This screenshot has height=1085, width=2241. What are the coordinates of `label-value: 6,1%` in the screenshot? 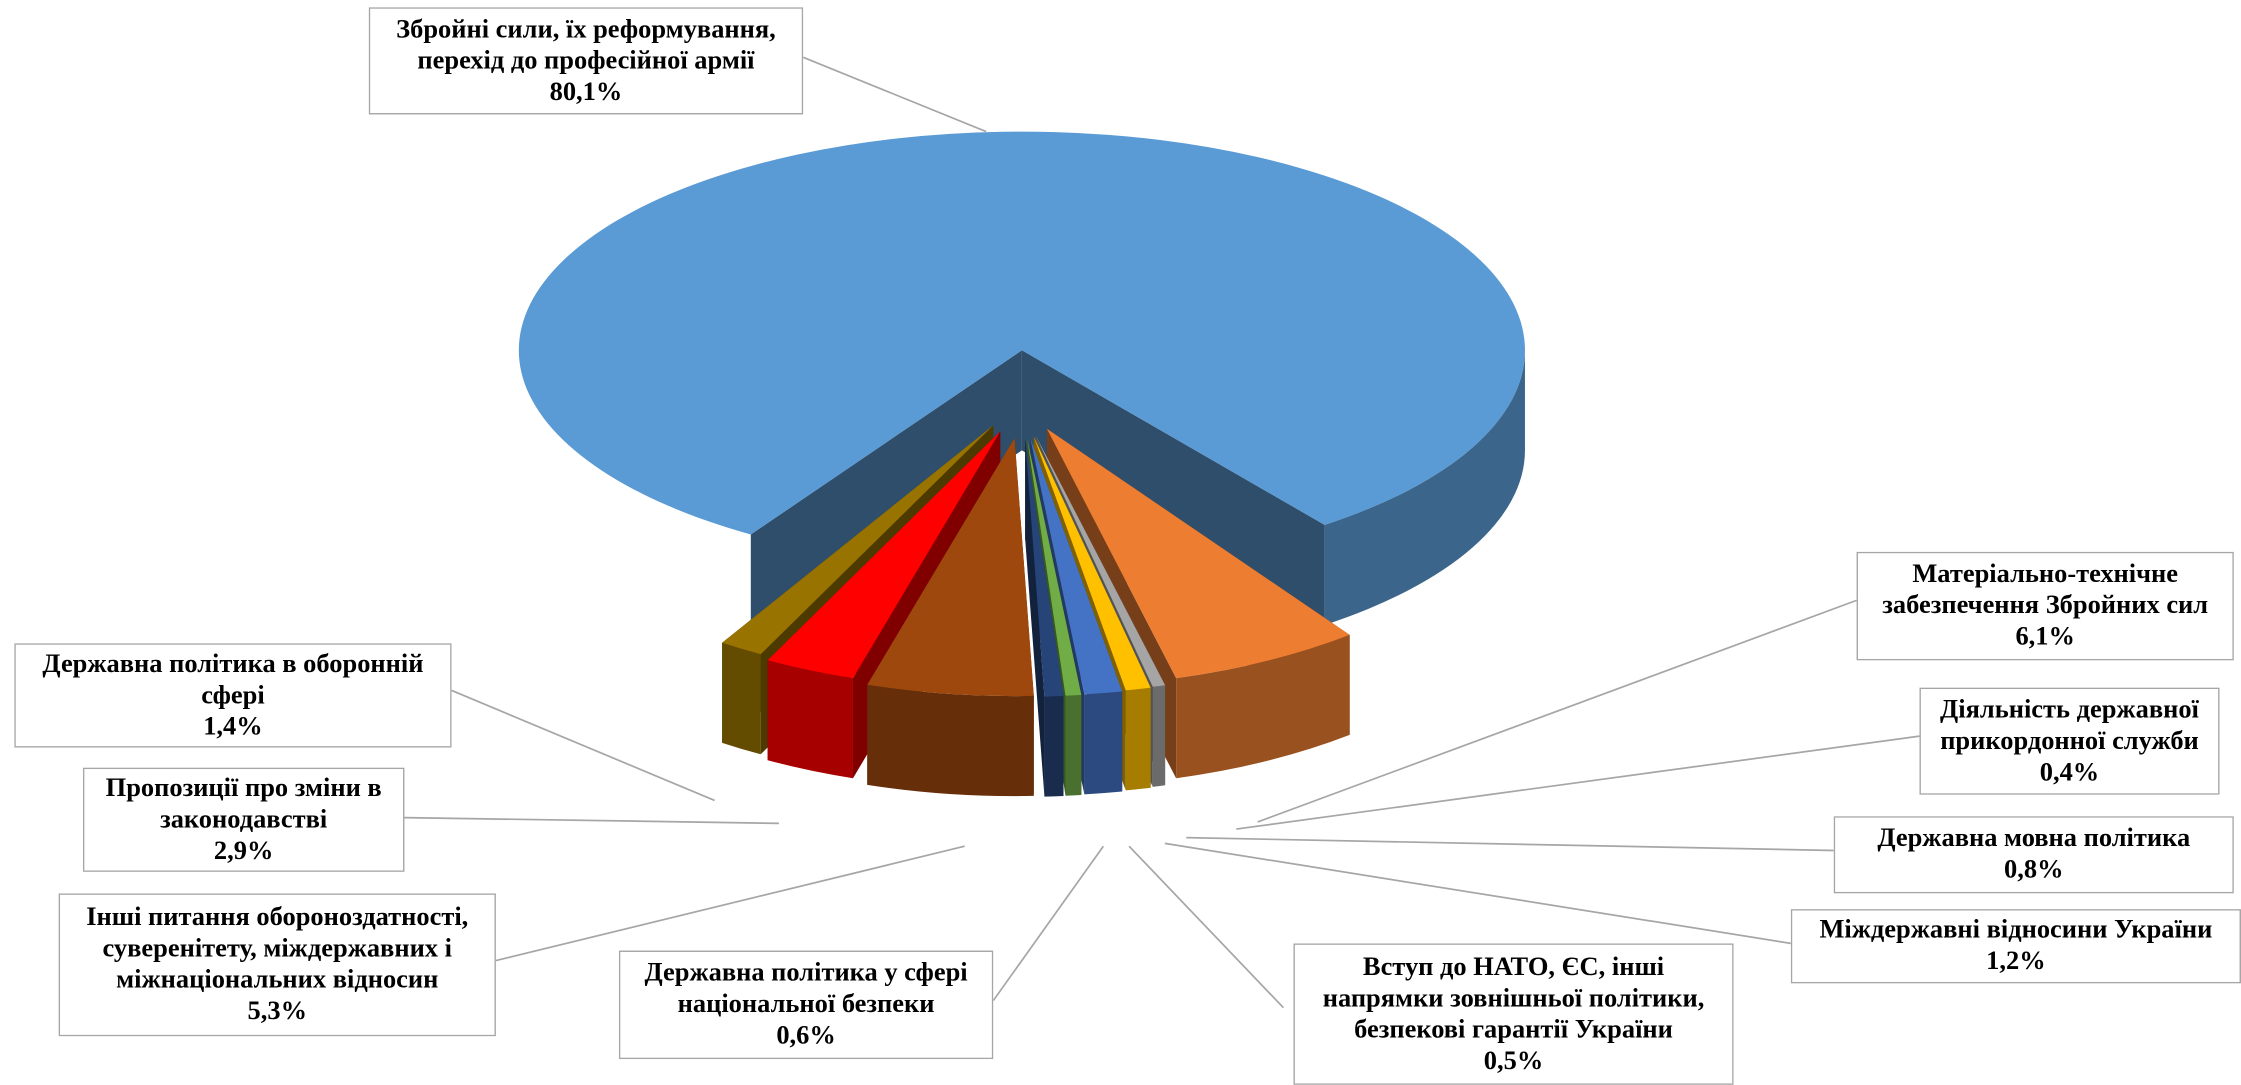 It's located at (2045, 637).